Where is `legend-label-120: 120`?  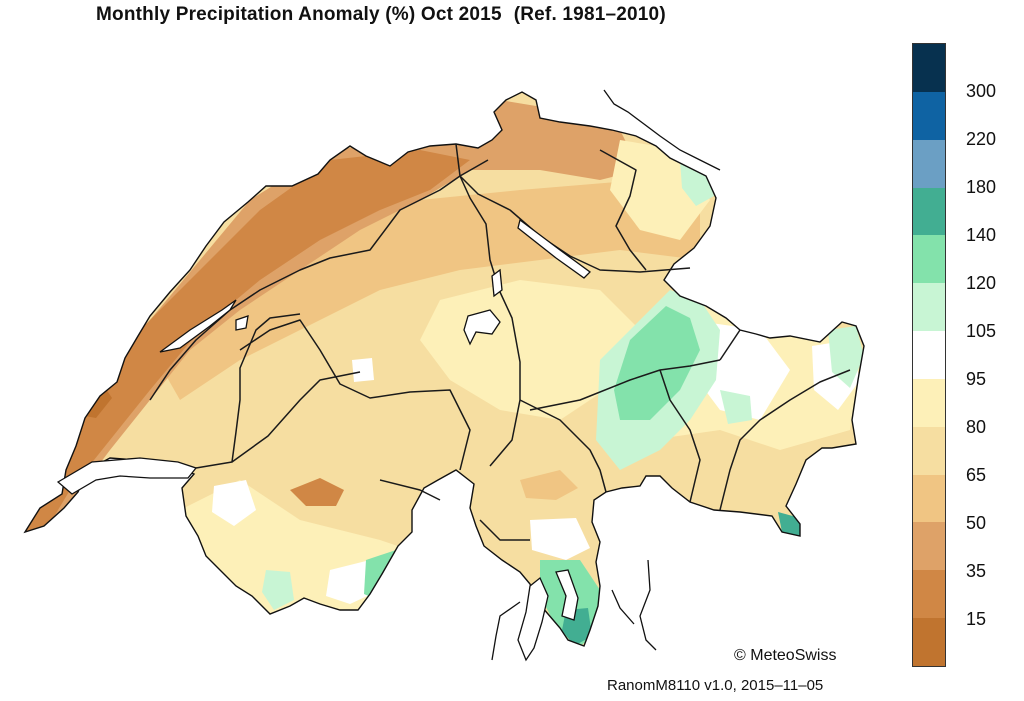 legend-label-120: 120 is located at coordinates (981, 283).